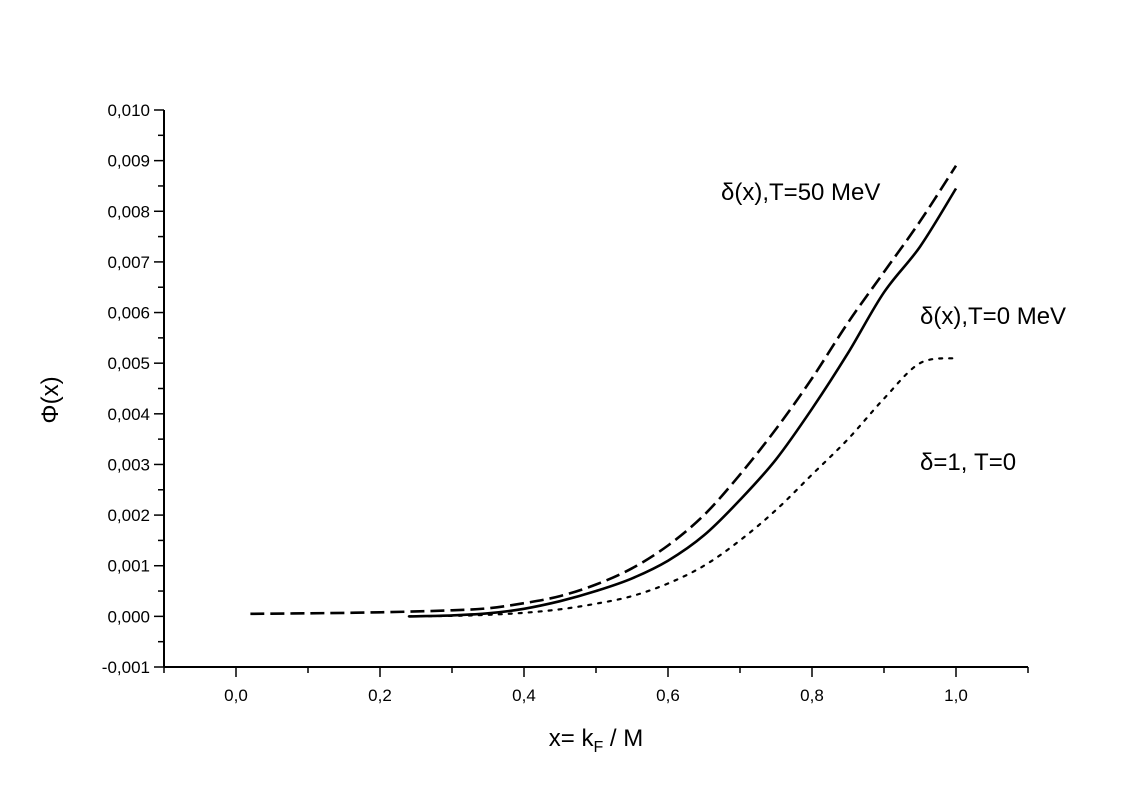  What do you see at coordinates (128, 262) in the screenshot?
I see `y-tick-label: 0,007` at bounding box center [128, 262].